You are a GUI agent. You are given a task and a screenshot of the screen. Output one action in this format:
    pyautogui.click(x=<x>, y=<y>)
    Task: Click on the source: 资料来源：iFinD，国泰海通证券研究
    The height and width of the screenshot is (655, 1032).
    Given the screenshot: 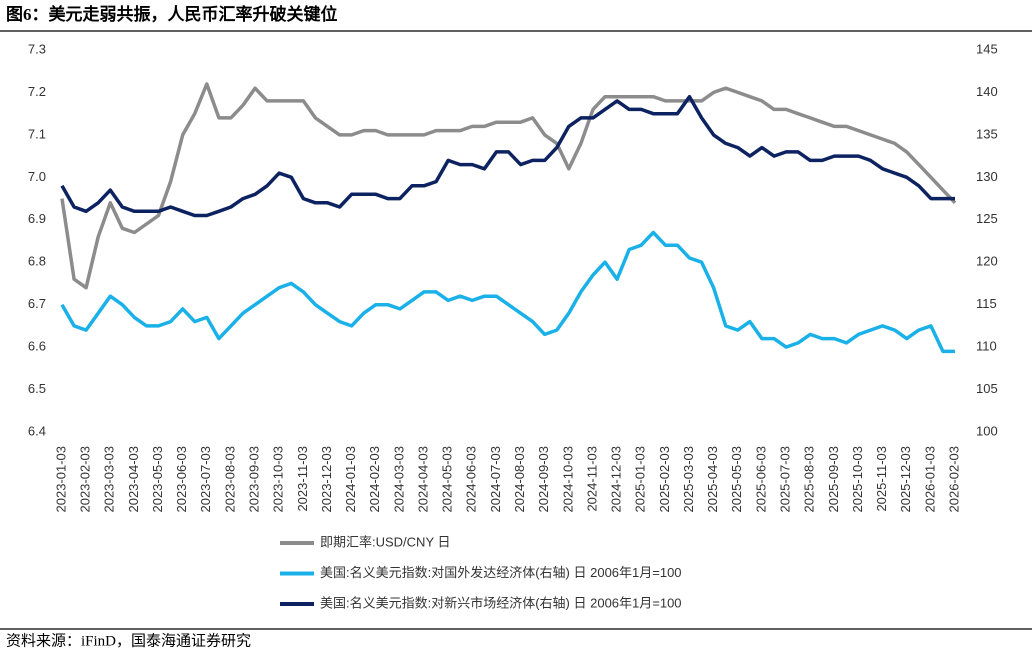 What is the action you would take?
    pyautogui.click(x=128, y=640)
    